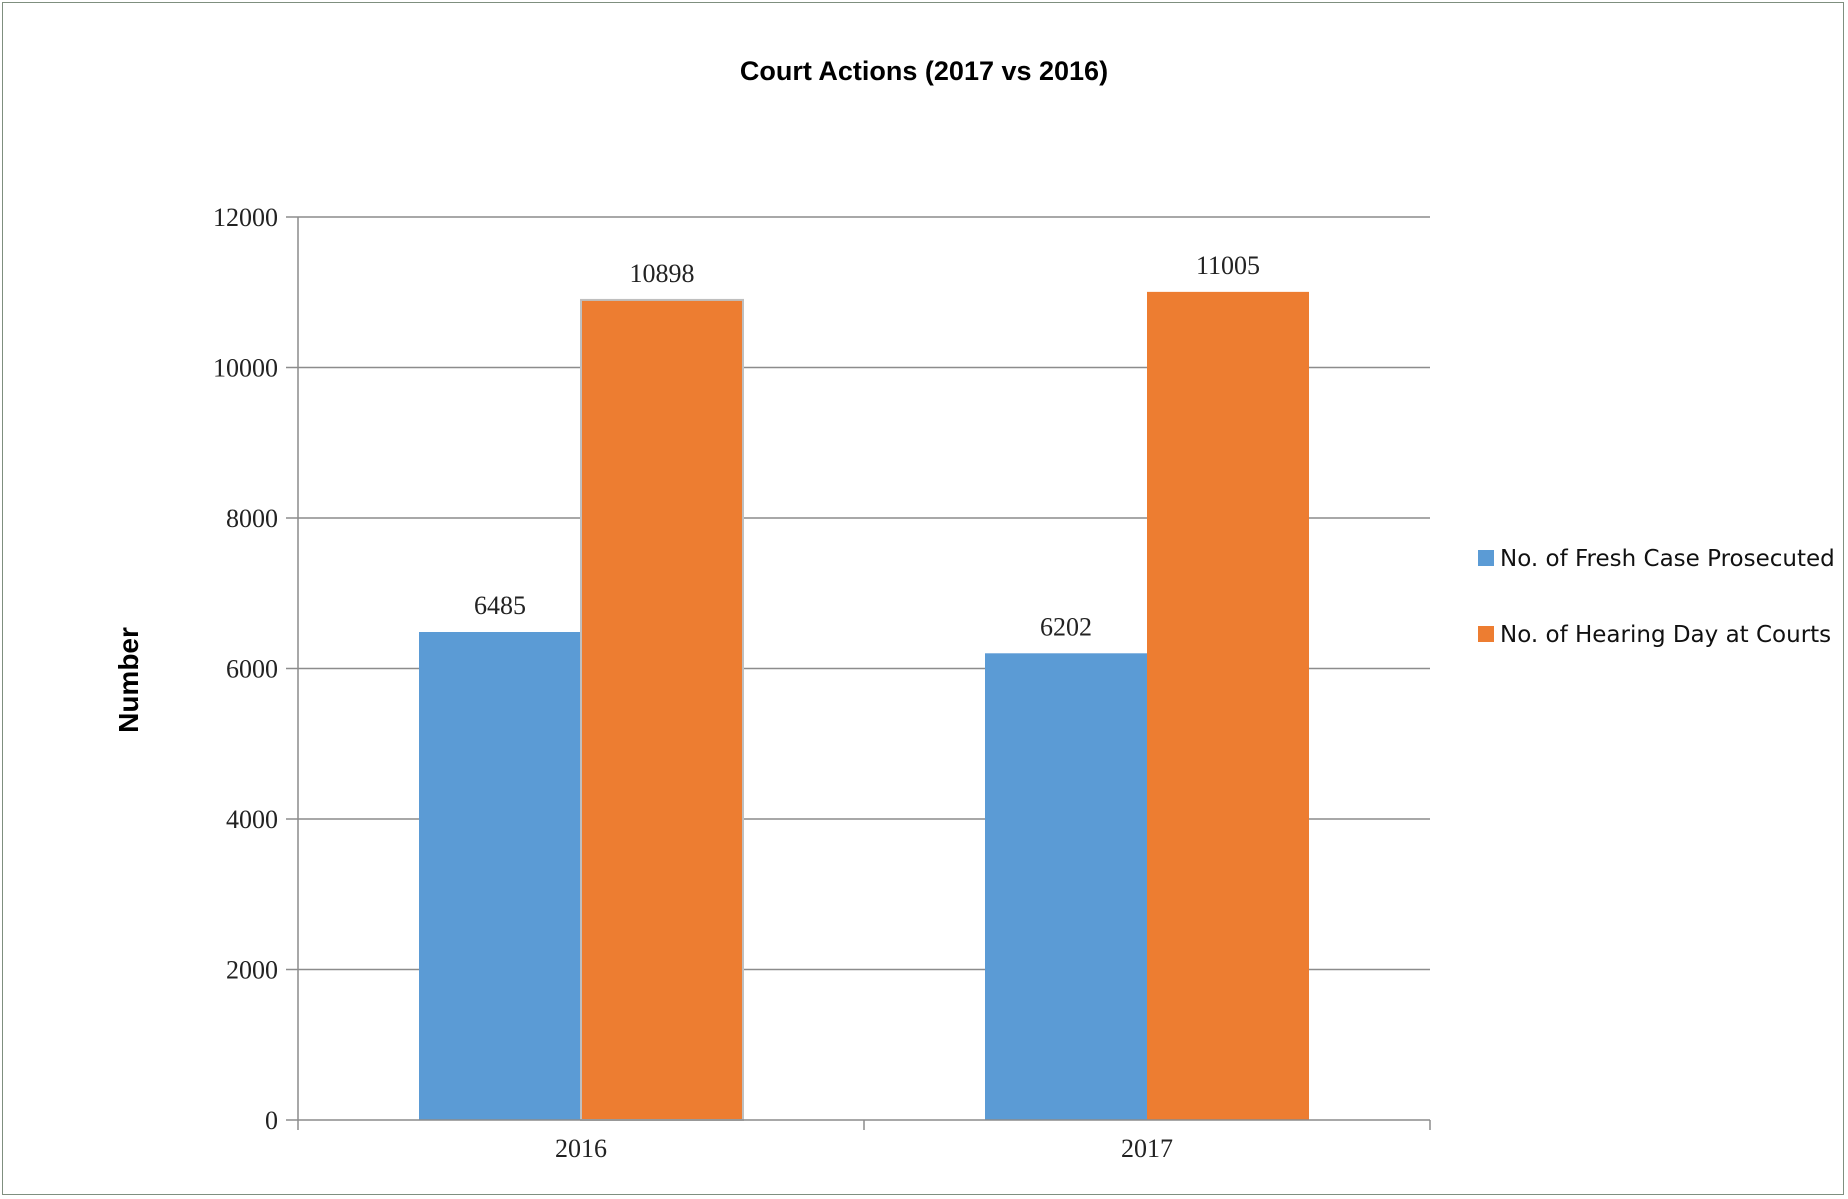 This screenshot has width=1848, height=1199. What do you see at coordinates (1066, 626) in the screenshot?
I see `data-label: 6202` at bounding box center [1066, 626].